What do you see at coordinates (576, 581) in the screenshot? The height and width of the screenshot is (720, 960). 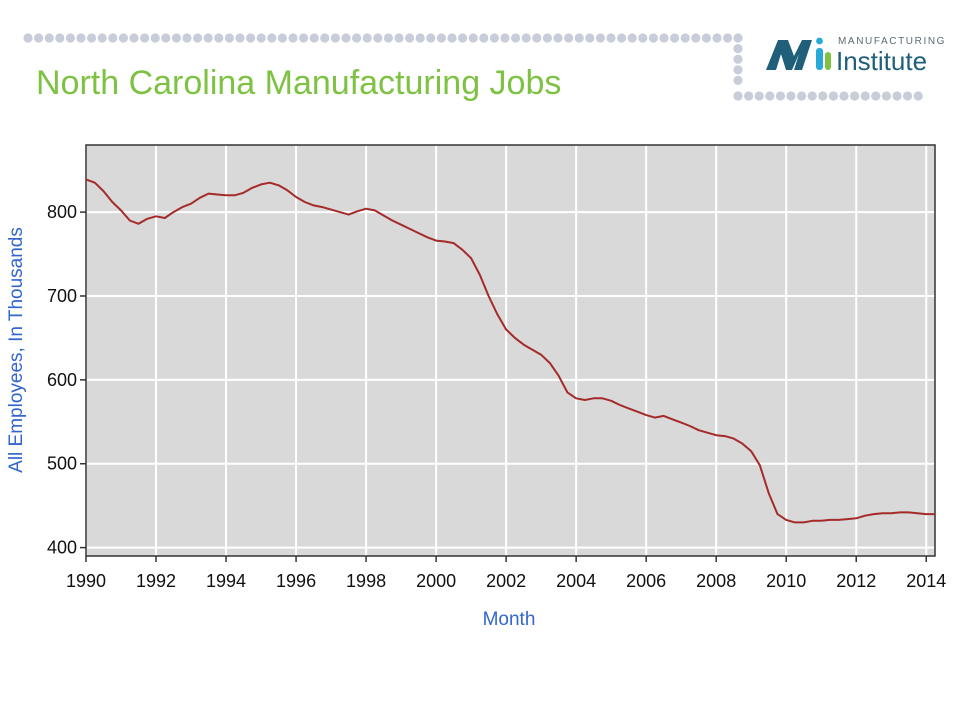 I see `x-tick-label: 2004` at bounding box center [576, 581].